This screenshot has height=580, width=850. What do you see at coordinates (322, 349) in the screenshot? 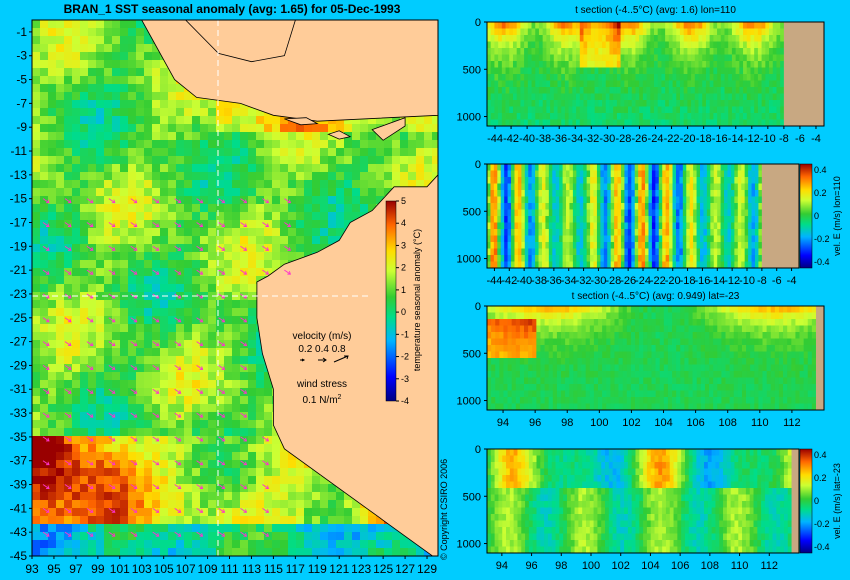
I see `velocity-legend-values: 0.2 0.4 0.8` at bounding box center [322, 349].